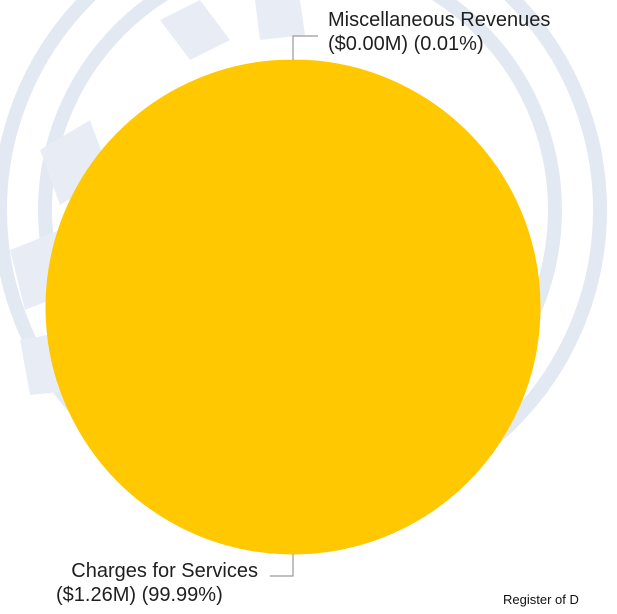  Describe the element at coordinates (164, 571) in the screenshot. I see `slice-name: Charges for Services` at that location.